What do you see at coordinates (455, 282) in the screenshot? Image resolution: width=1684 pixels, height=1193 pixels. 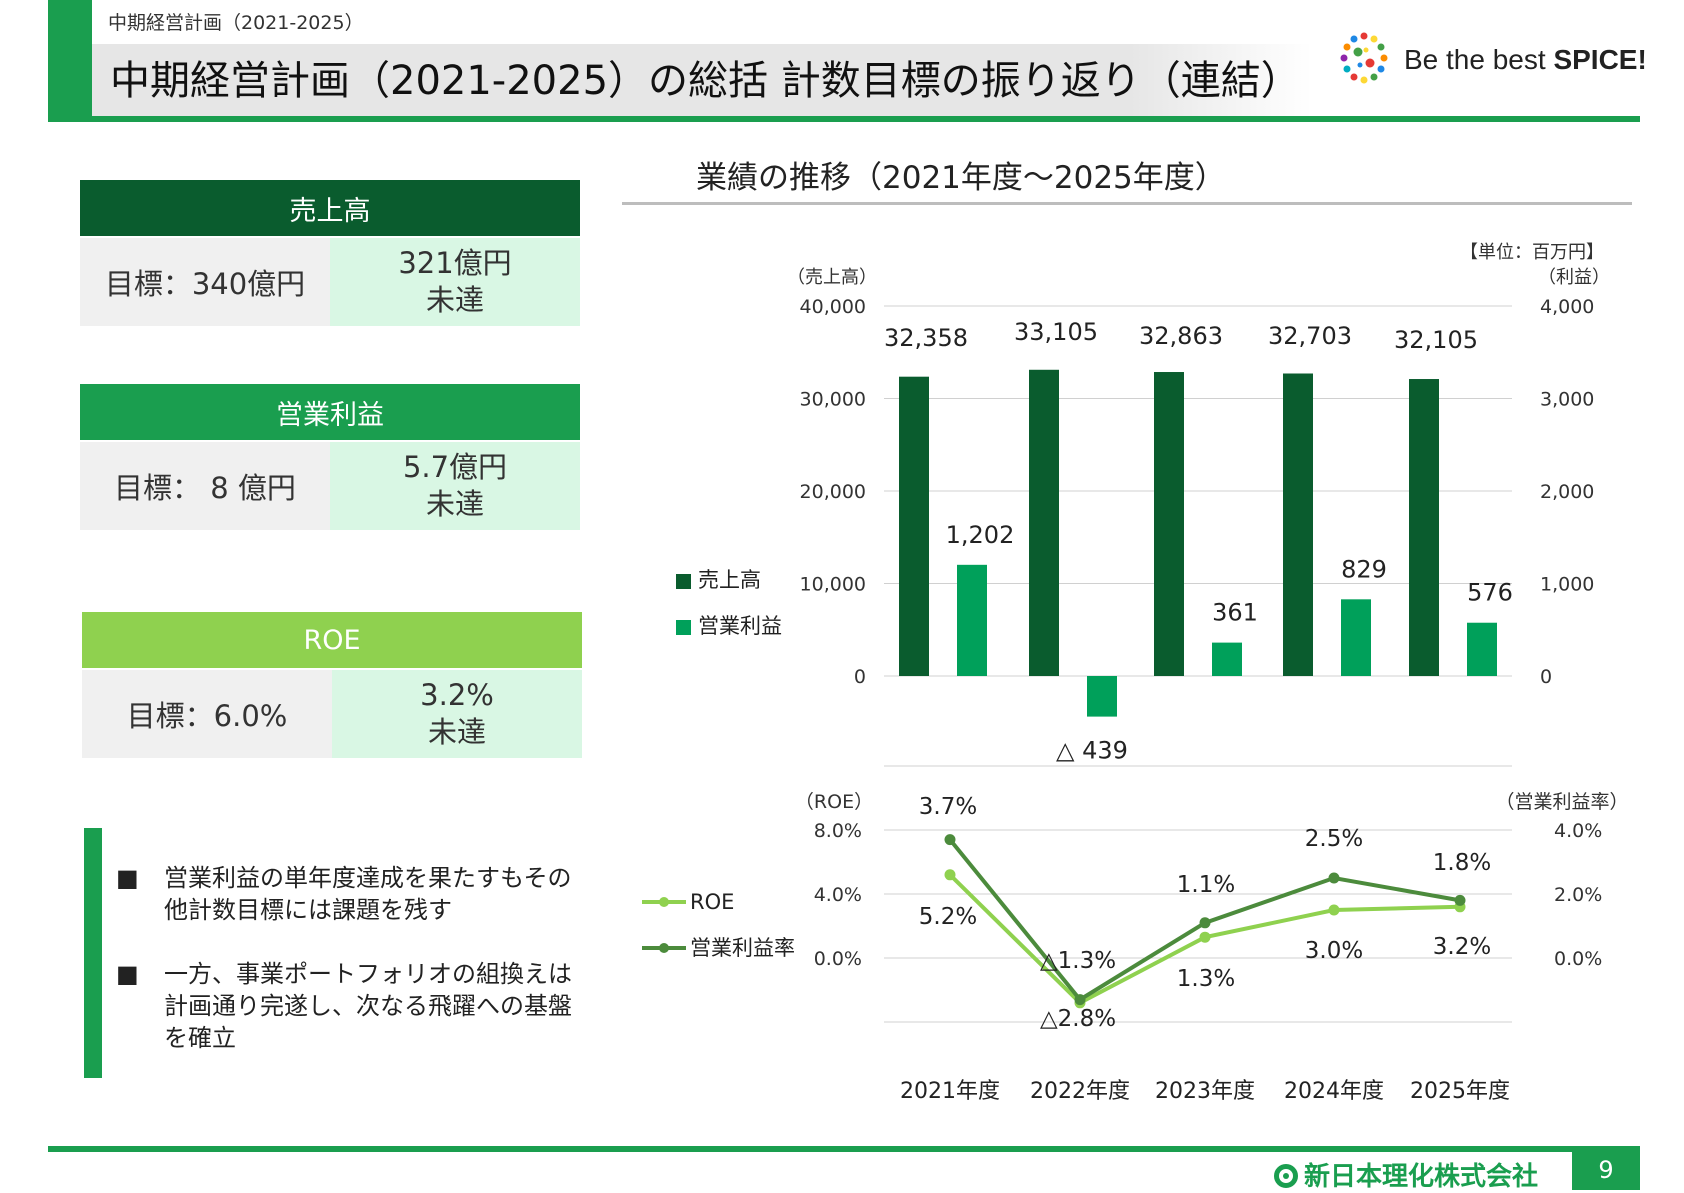 I see `kpi-result-sales: 321億円 未達` at bounding box center [455, 282].